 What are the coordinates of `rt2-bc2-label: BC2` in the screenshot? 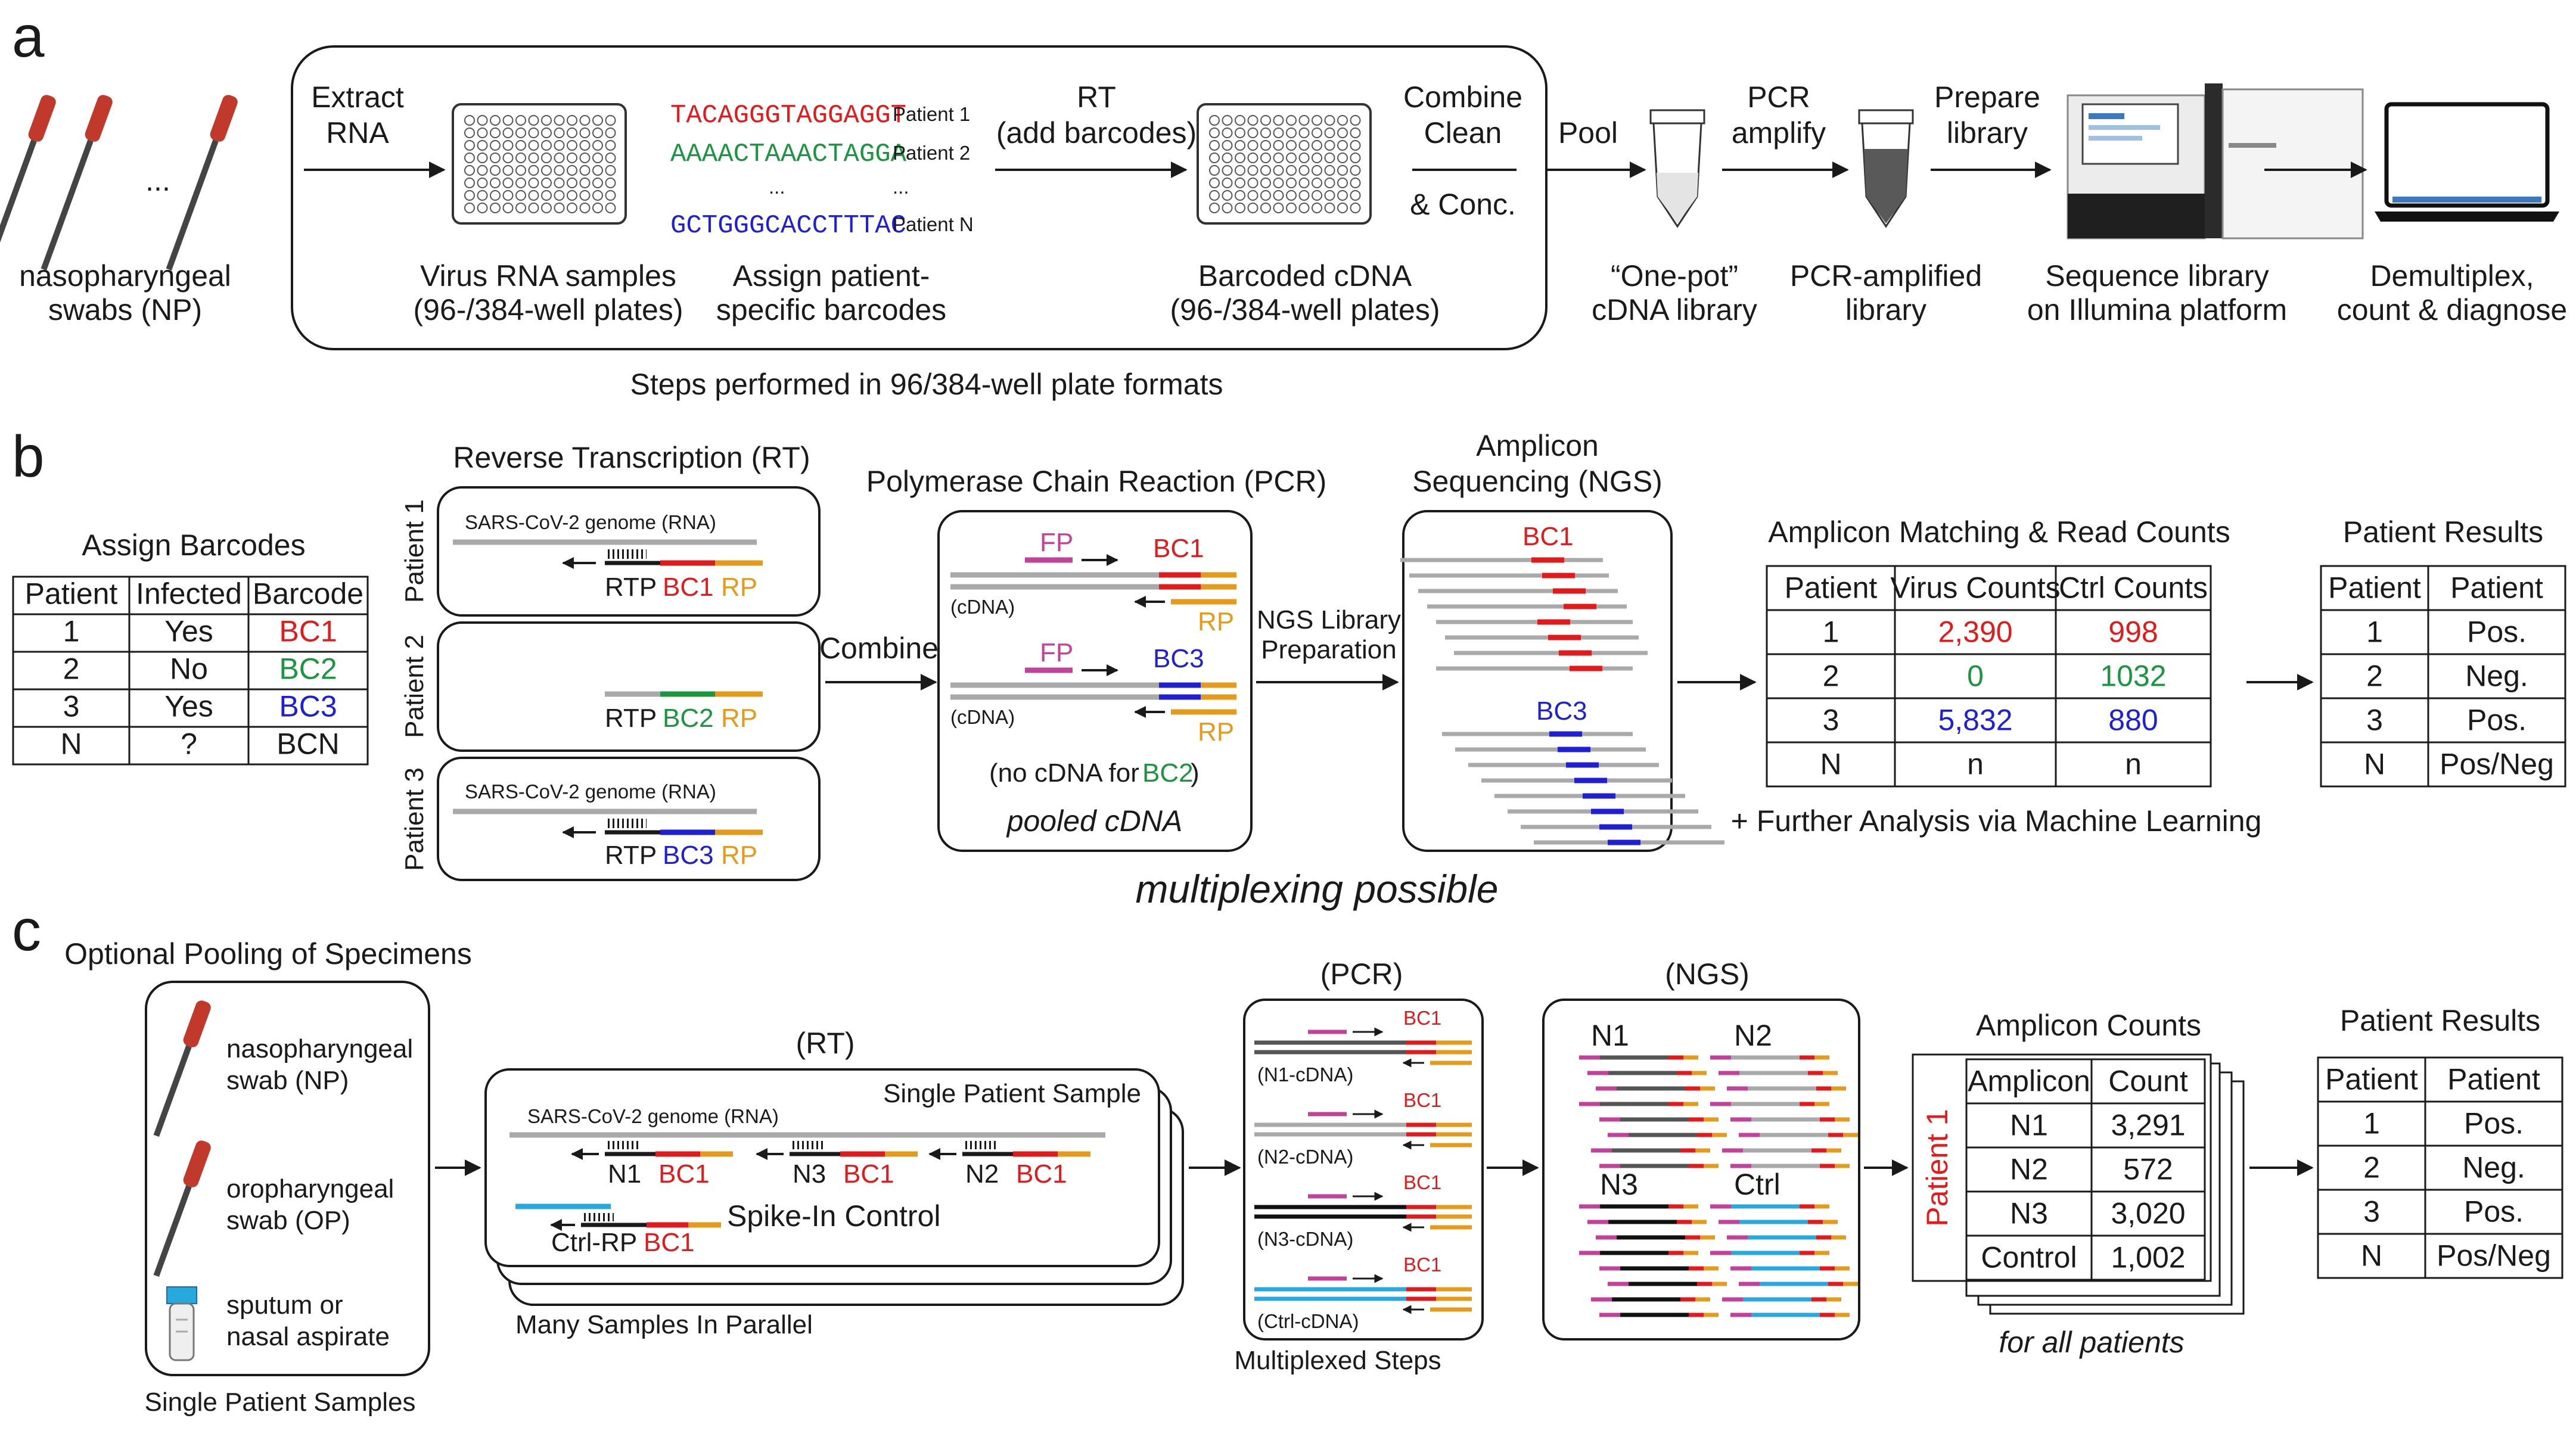 It's located at (689, 718).